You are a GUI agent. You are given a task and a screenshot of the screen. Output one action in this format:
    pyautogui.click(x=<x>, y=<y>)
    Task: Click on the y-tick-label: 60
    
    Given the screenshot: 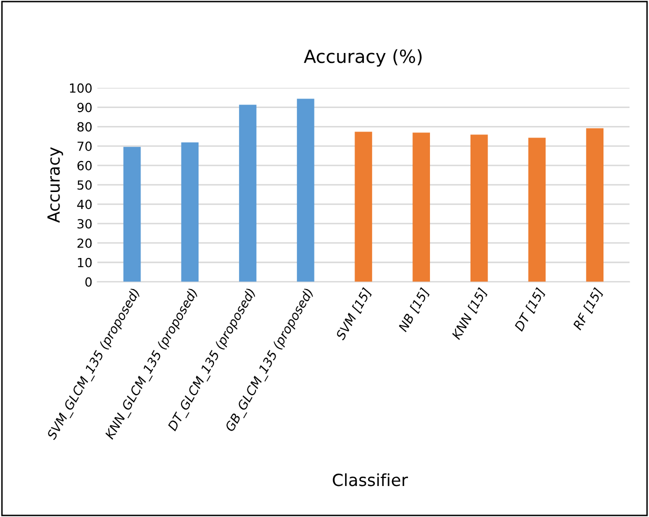 What is the action you would take?
    pyautogui.click(x=84, y=165)
    